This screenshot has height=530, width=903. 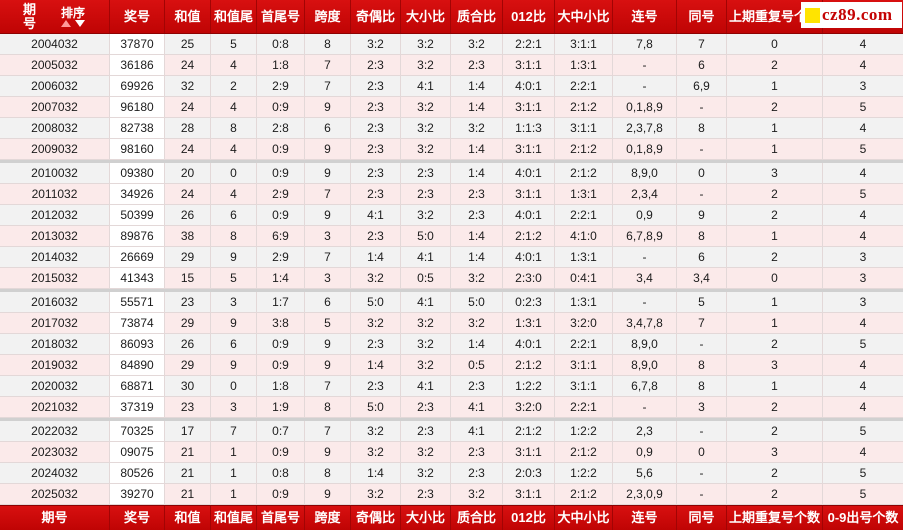 I want to click on cell-prize-number: 09075, so click(x=137, y=452).